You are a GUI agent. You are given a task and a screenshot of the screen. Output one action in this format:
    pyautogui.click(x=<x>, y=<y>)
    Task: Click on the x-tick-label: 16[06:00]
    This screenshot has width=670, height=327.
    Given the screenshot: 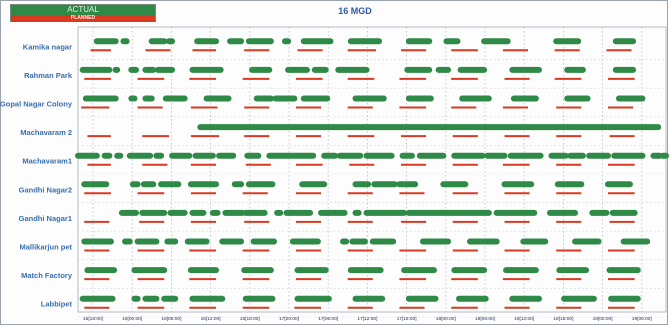 What is the action you would take?
    pyautogui.click(x=171, y=319)
    